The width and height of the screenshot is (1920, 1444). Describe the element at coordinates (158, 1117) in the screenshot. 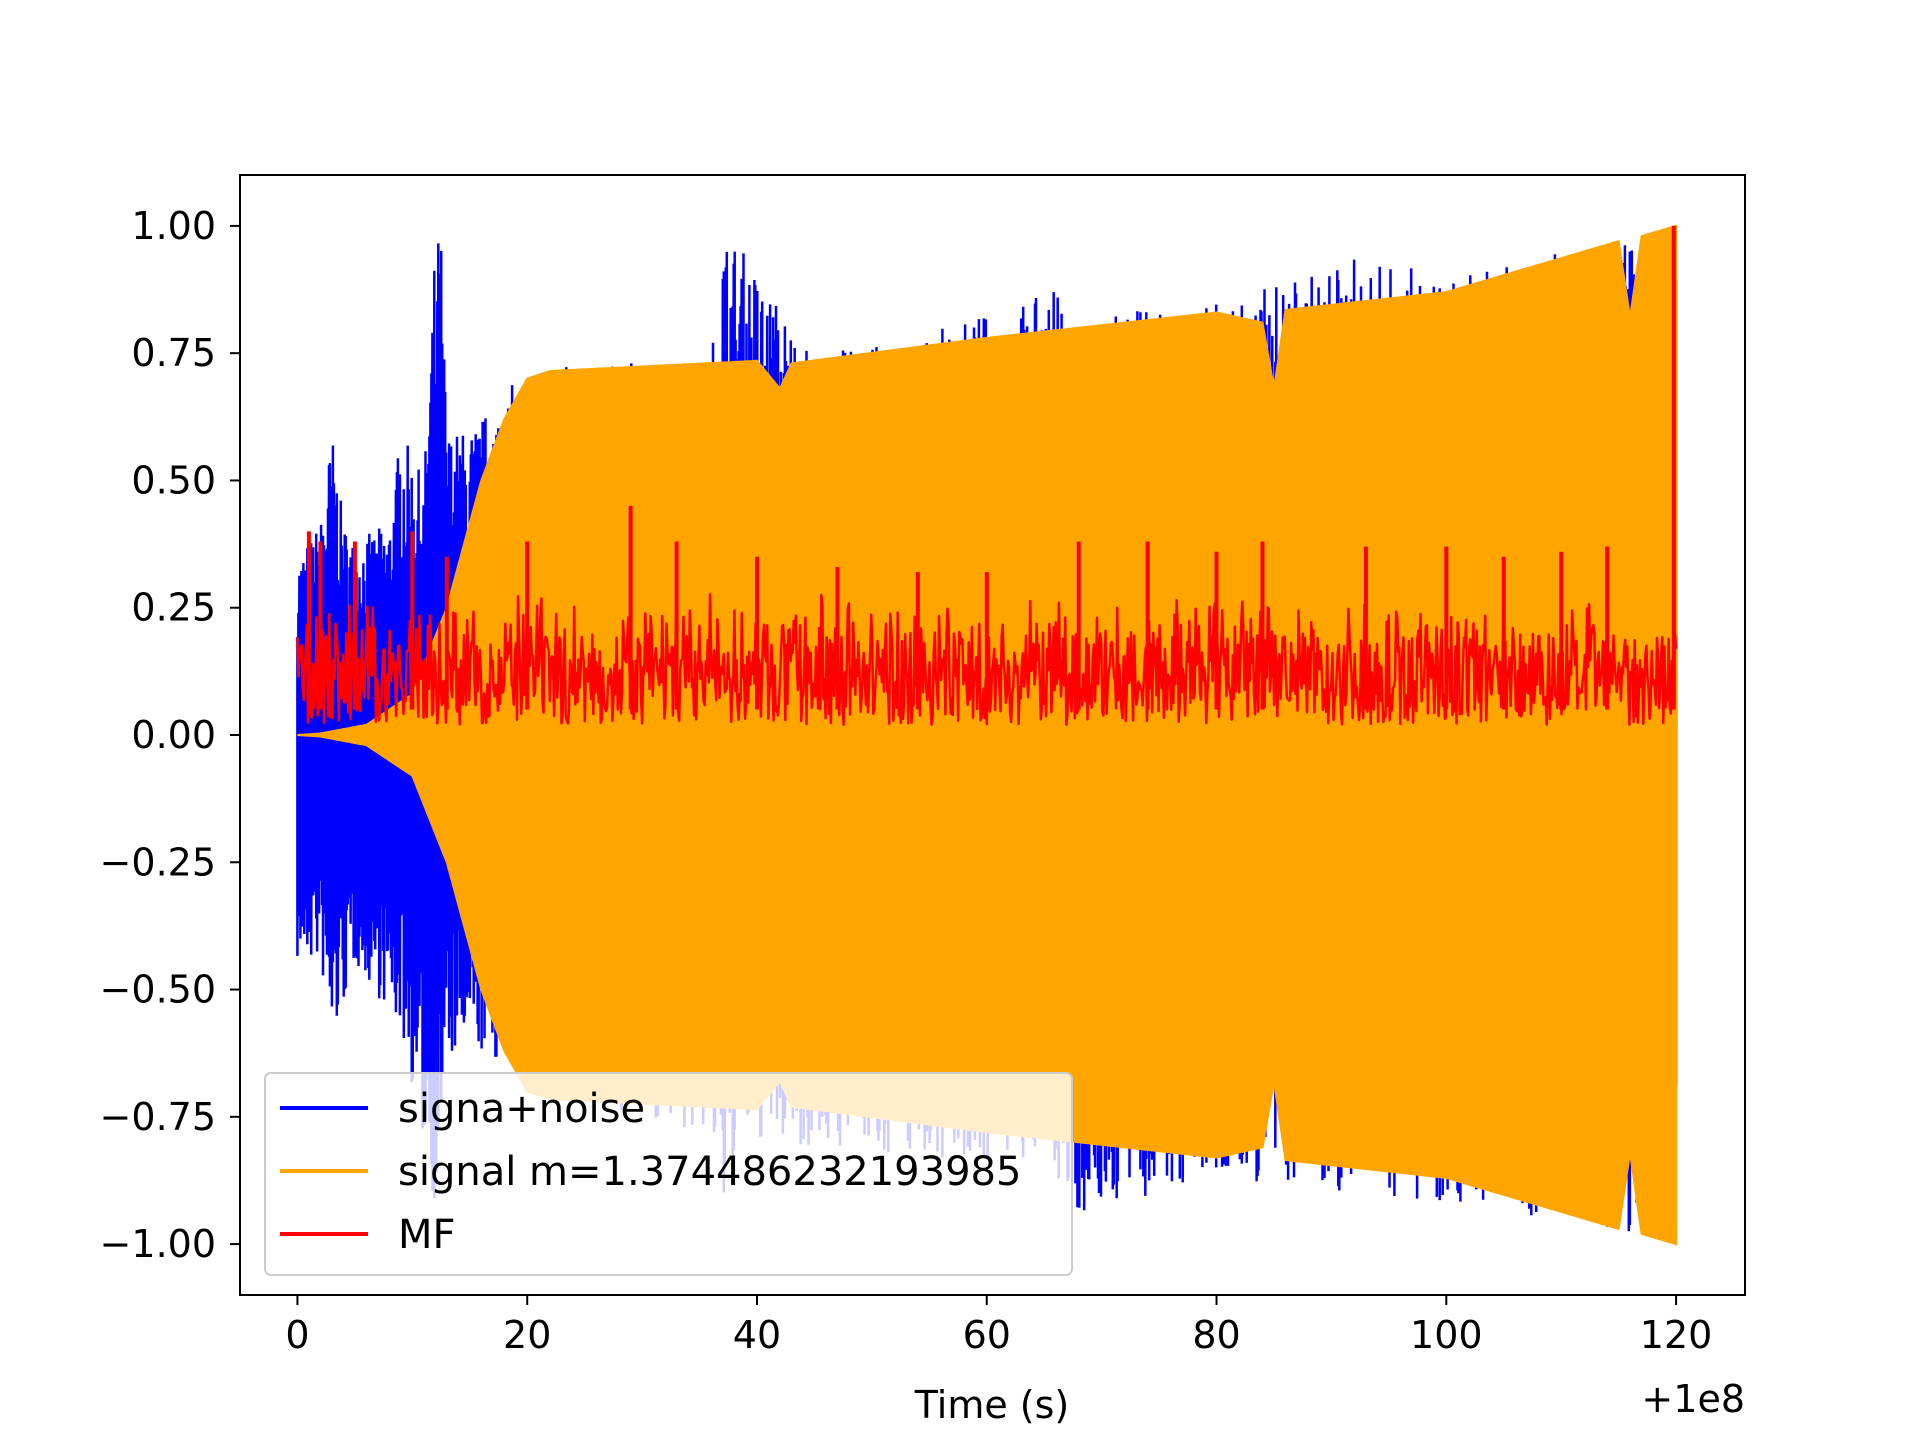

I see `y-tick-label-7: −0.75` at that location.